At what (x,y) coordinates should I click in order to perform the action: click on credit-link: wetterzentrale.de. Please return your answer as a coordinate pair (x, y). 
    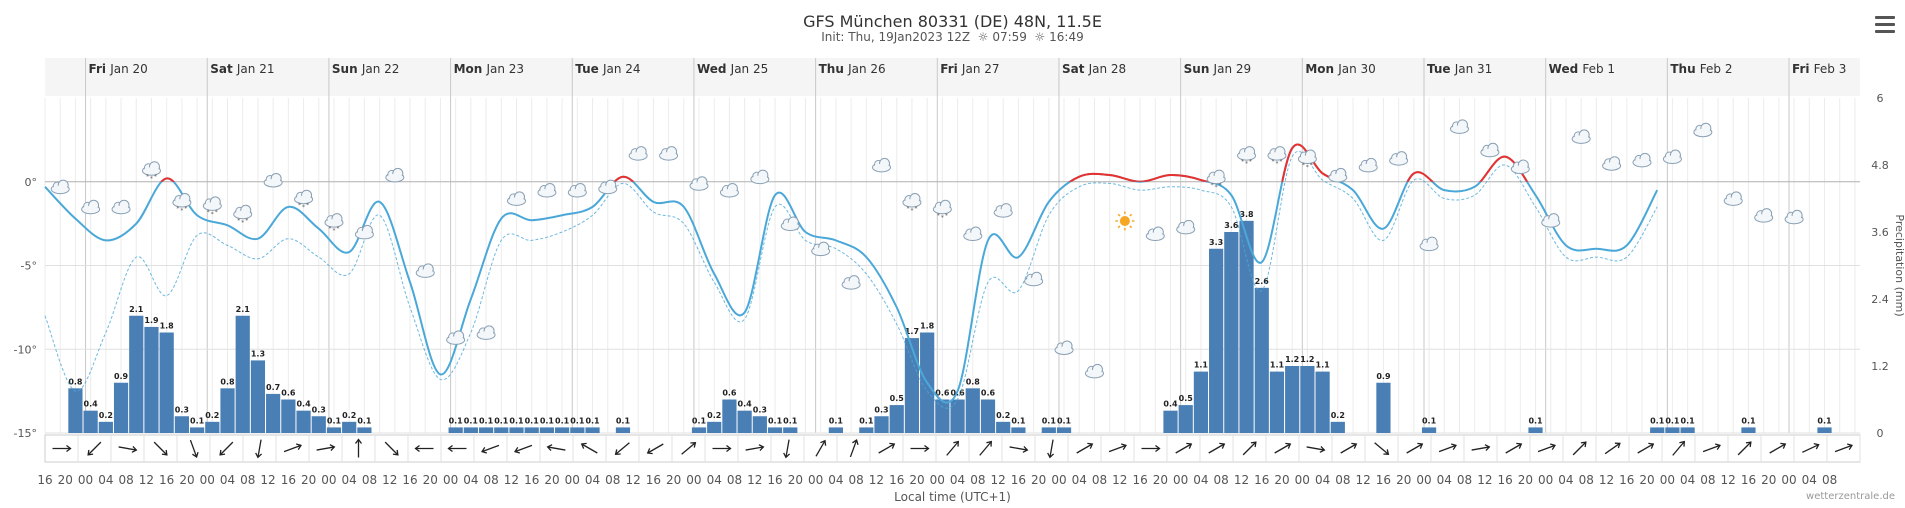
    Looking at the image, I should click on (1850, 496).